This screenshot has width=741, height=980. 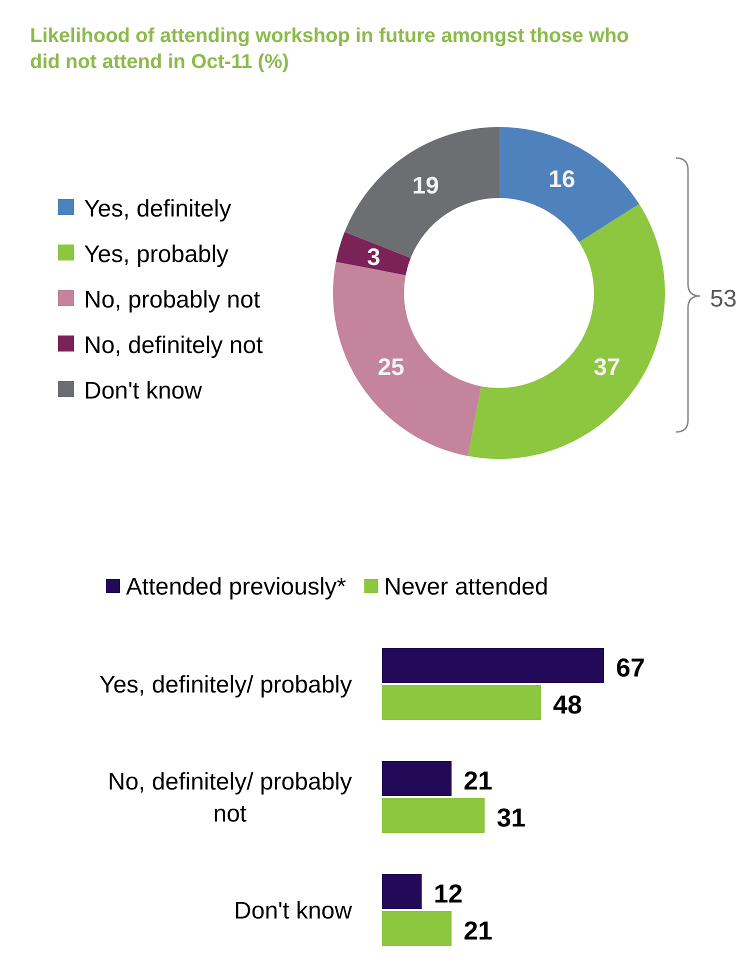 What do you see at coordinates (174, 345) in the screenshot?
I see `legend-label: No, definitely not` at bounding box center [174, 345].